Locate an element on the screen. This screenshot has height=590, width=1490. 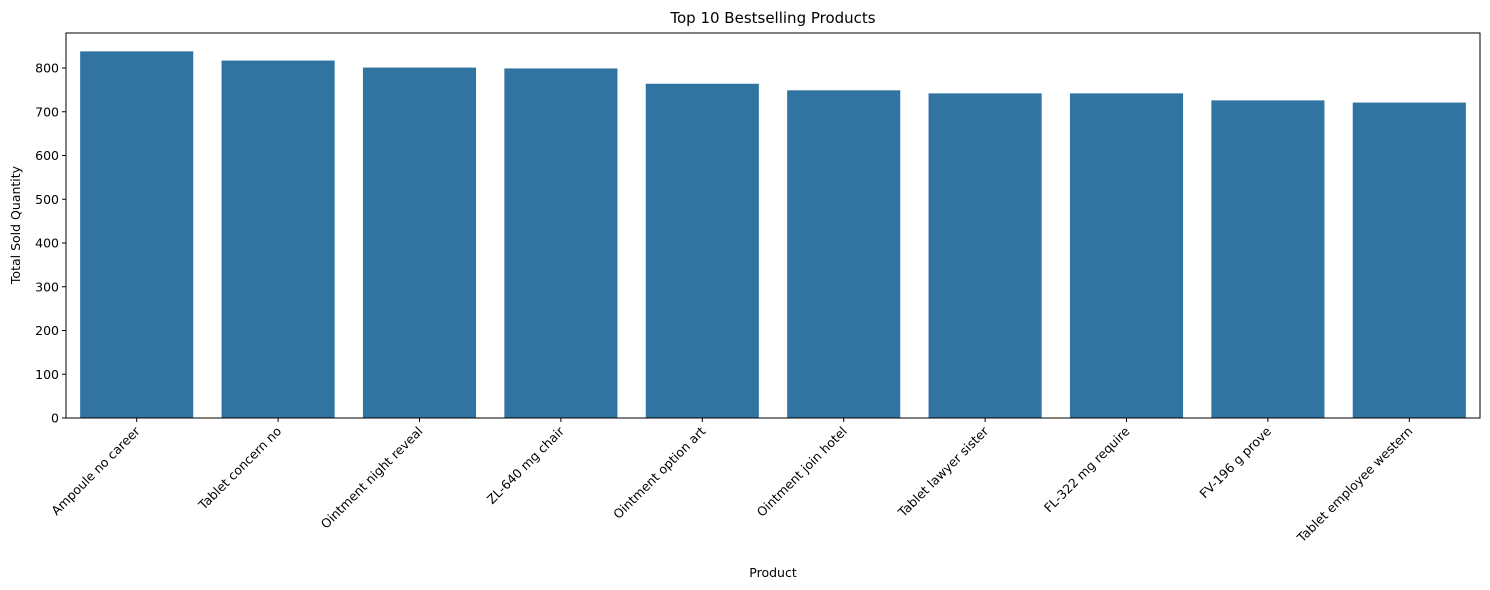
x-tick-label: FV-196 g prove is located at coordinates (1235, 462).